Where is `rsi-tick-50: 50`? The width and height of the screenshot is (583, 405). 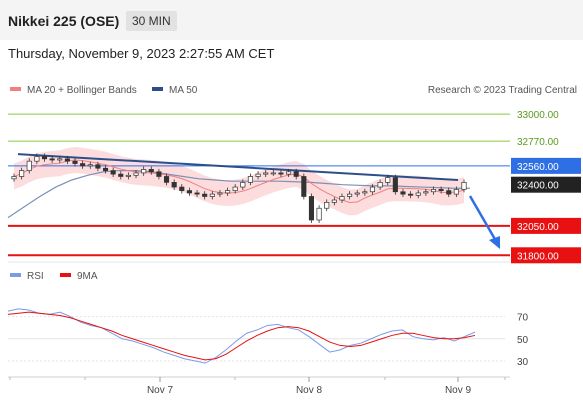
rsi-tick-50: 50 is located at coordinates (523, 340).